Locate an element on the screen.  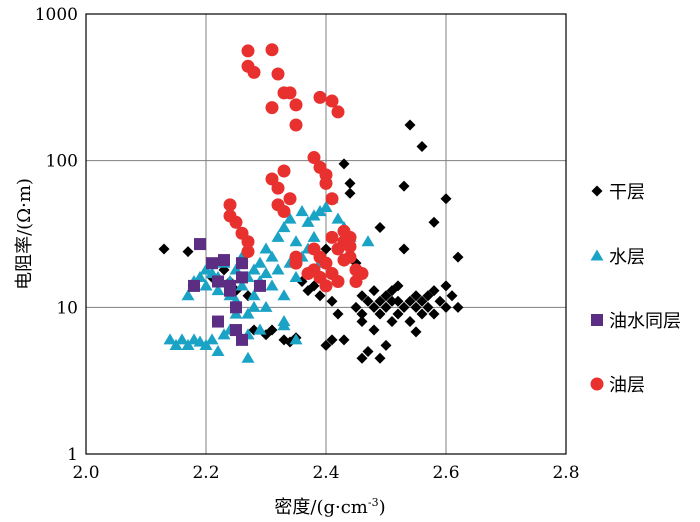
x-tick-label: 2.8 is located at coordinates (565, 473).